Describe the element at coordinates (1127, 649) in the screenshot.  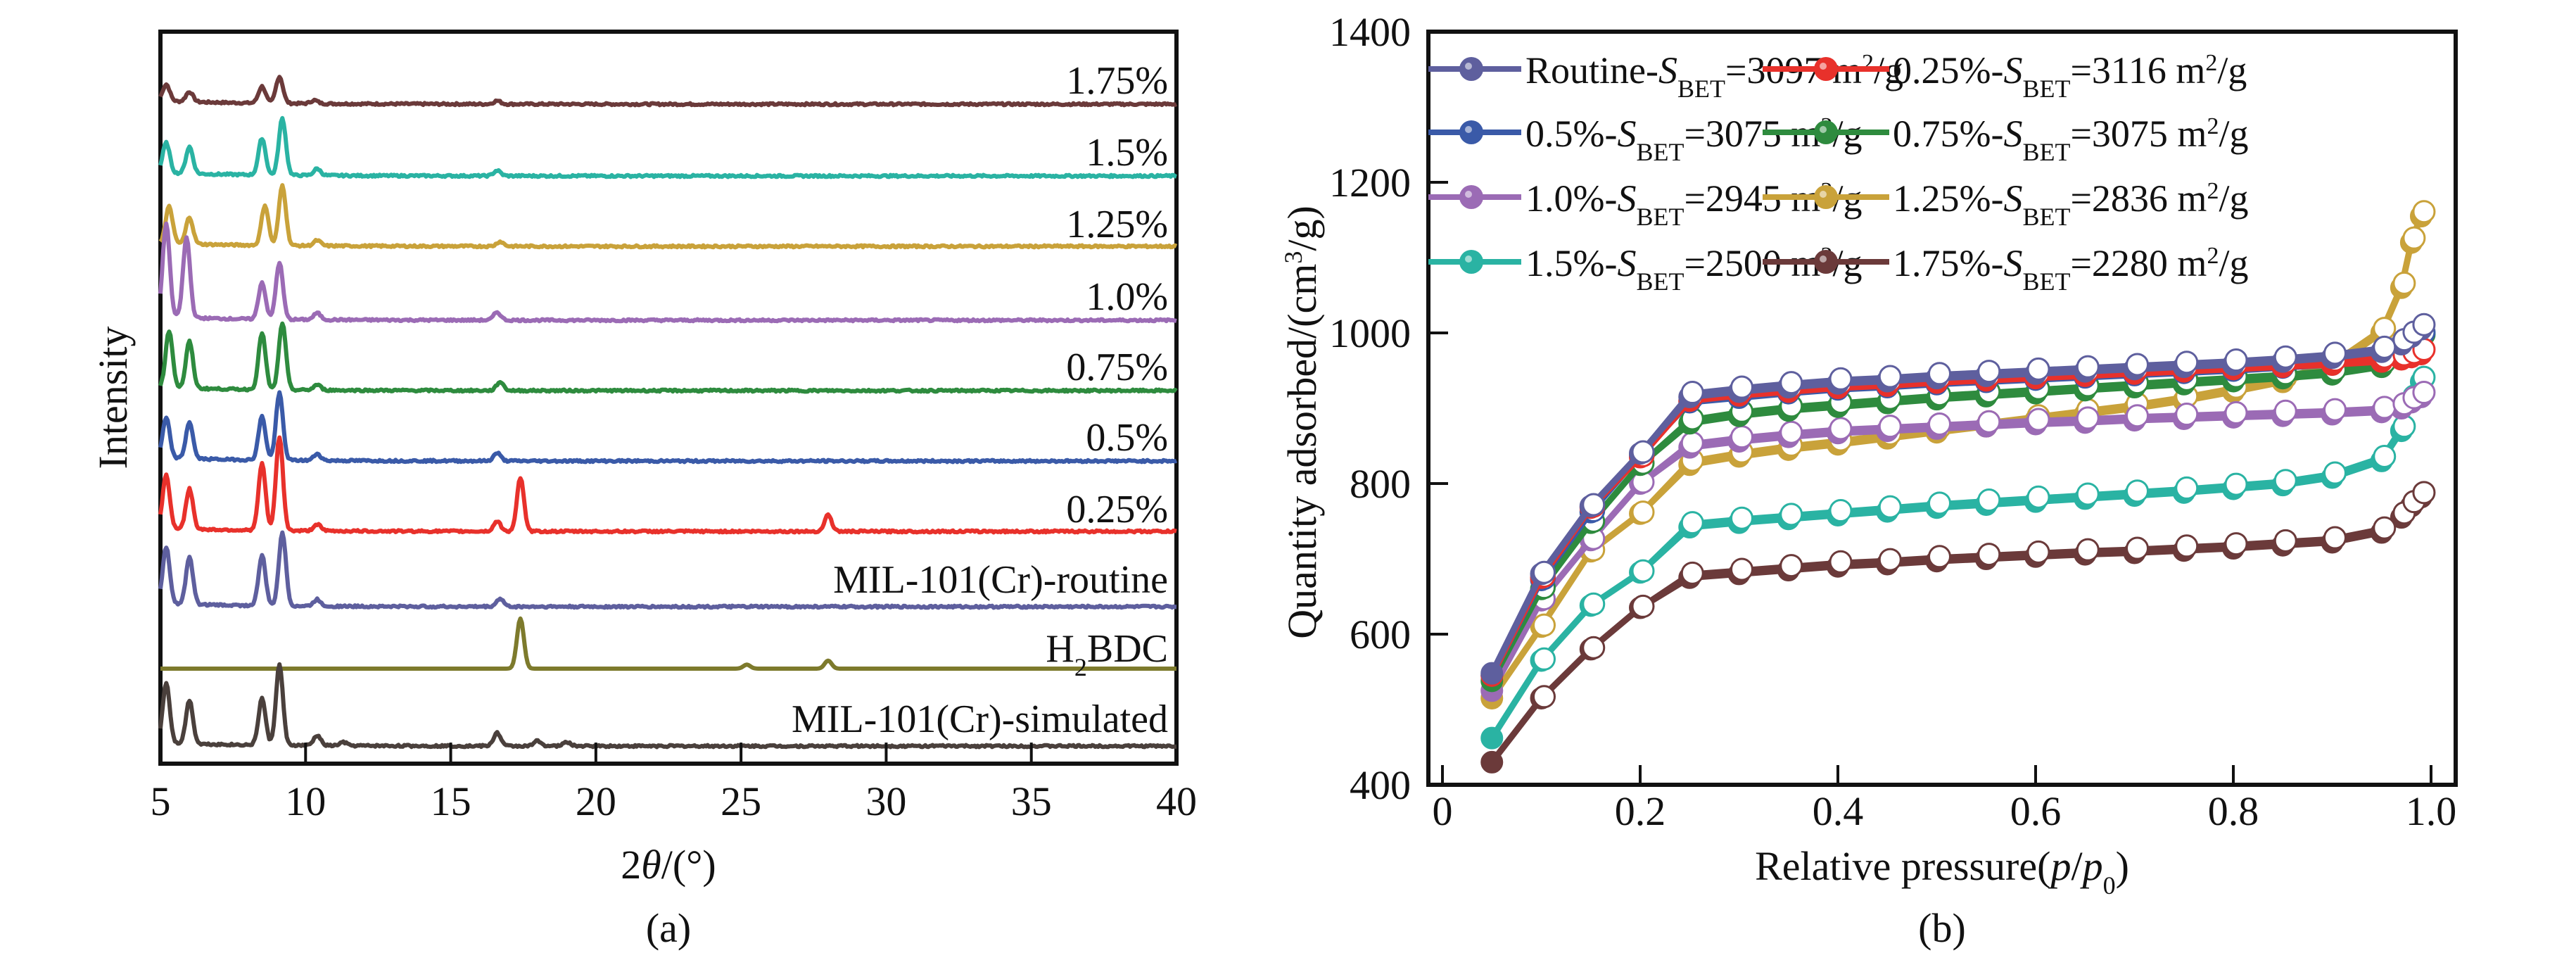
I see `label-part: BDC` at that location.